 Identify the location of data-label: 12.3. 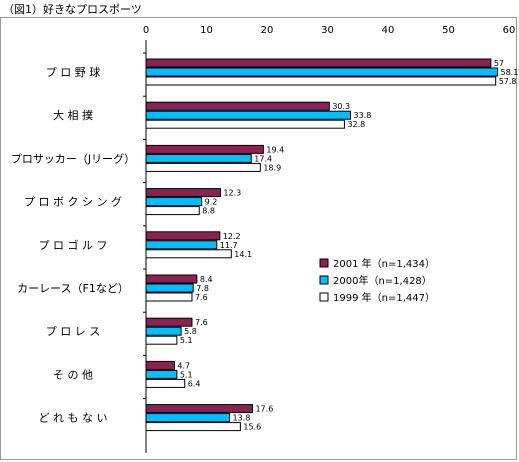
(232, 193).